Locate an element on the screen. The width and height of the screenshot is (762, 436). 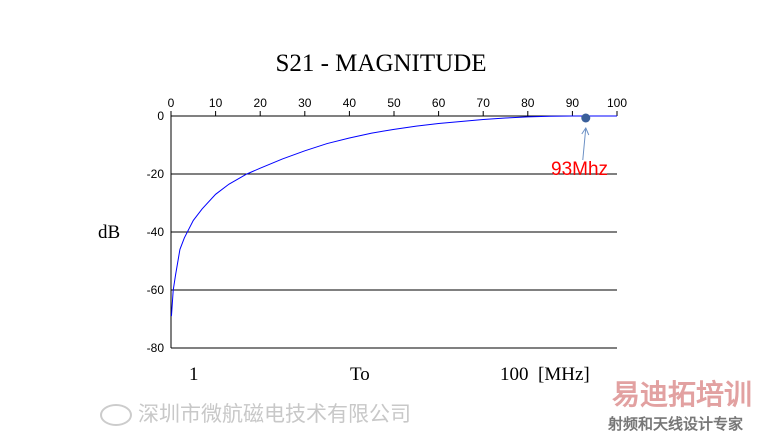
x-tick-label: 60 is located at coordinates (439, 103).